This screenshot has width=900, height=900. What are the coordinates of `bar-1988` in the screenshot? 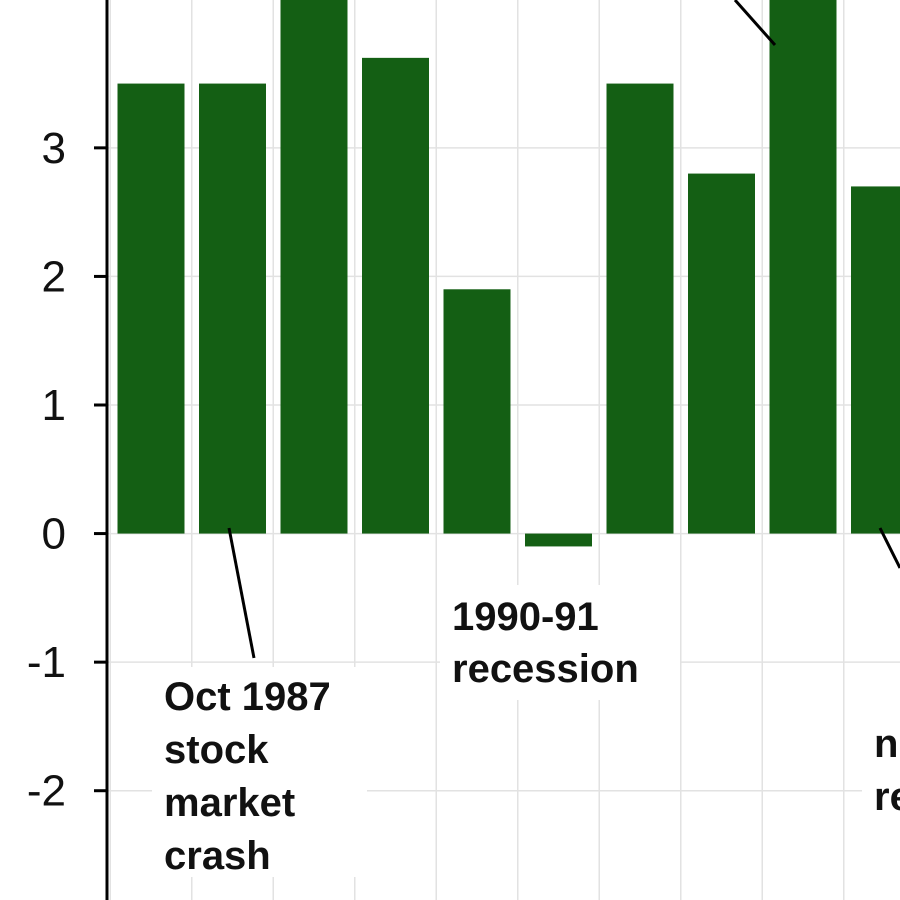 It's located at (314, 267).